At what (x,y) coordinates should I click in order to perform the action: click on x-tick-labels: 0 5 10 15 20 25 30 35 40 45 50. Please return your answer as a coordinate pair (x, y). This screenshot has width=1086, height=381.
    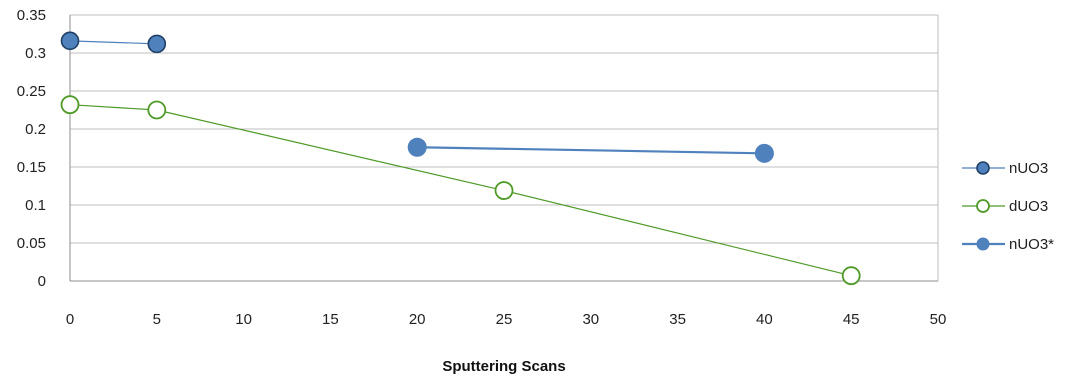
    Looking at the image, I should click on (506, 319).